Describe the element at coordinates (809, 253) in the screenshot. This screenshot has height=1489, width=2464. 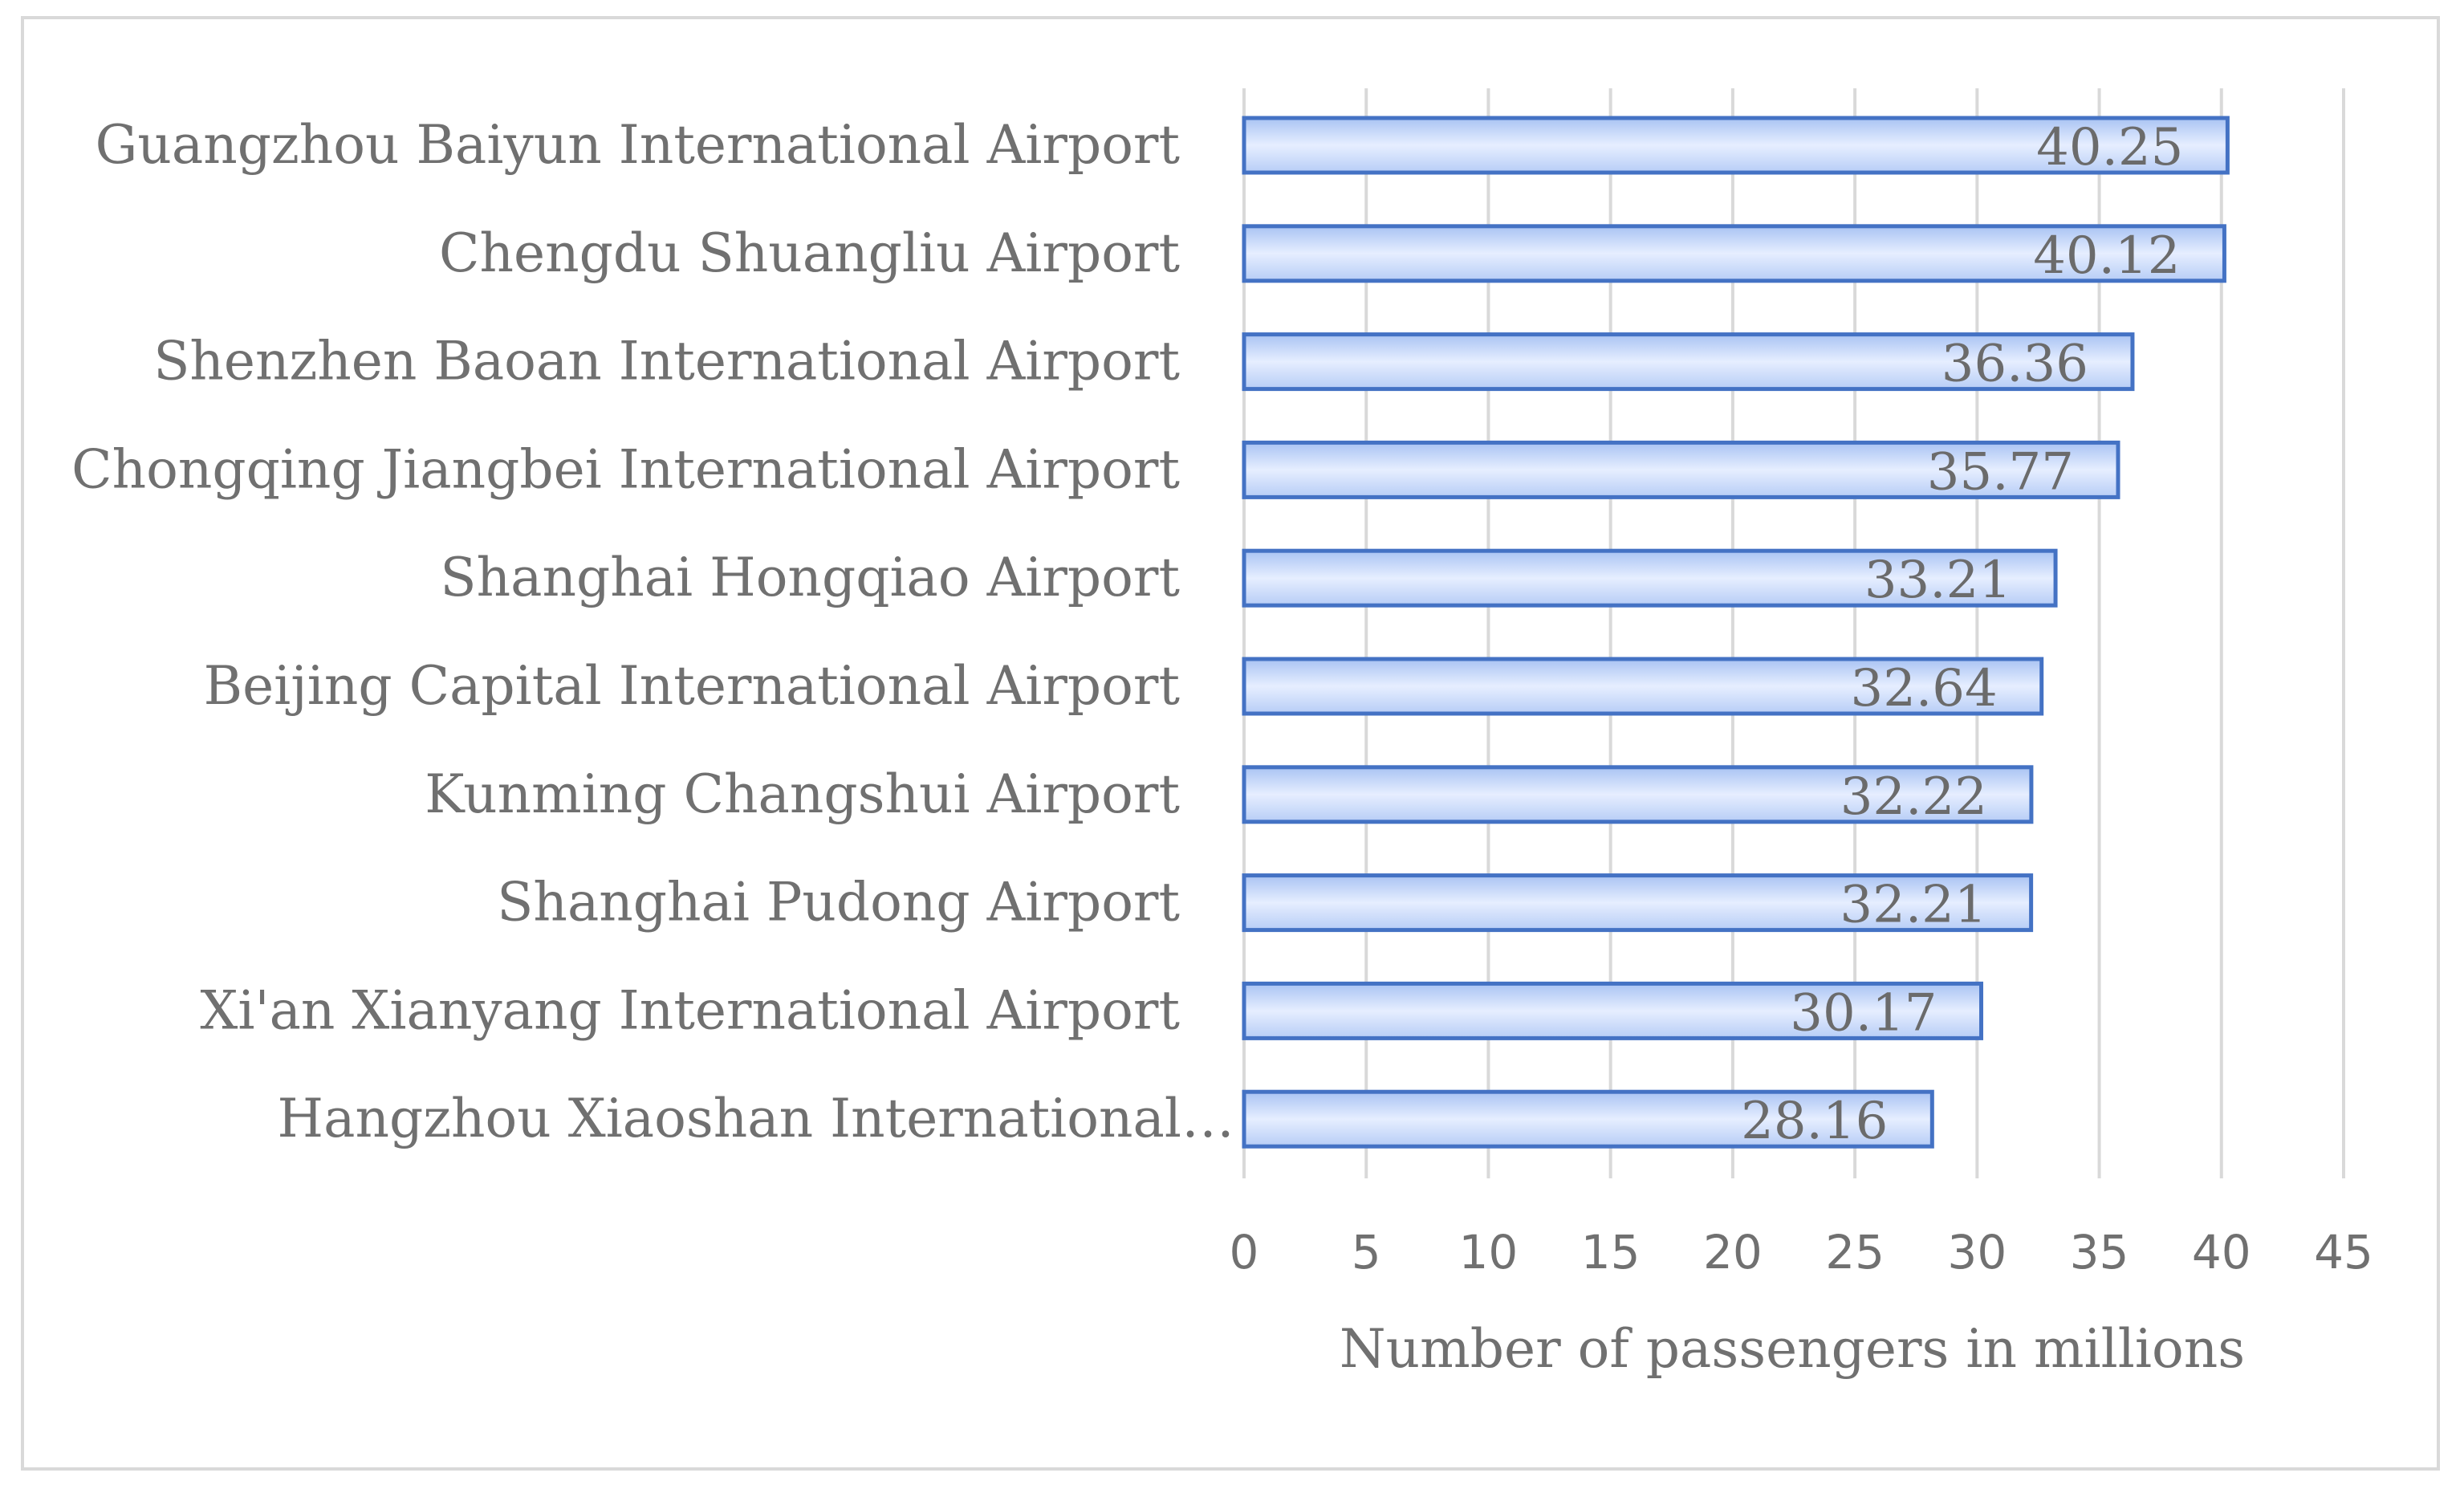
I see `category-label: Chengdu Shuangliu Airport` at that location.